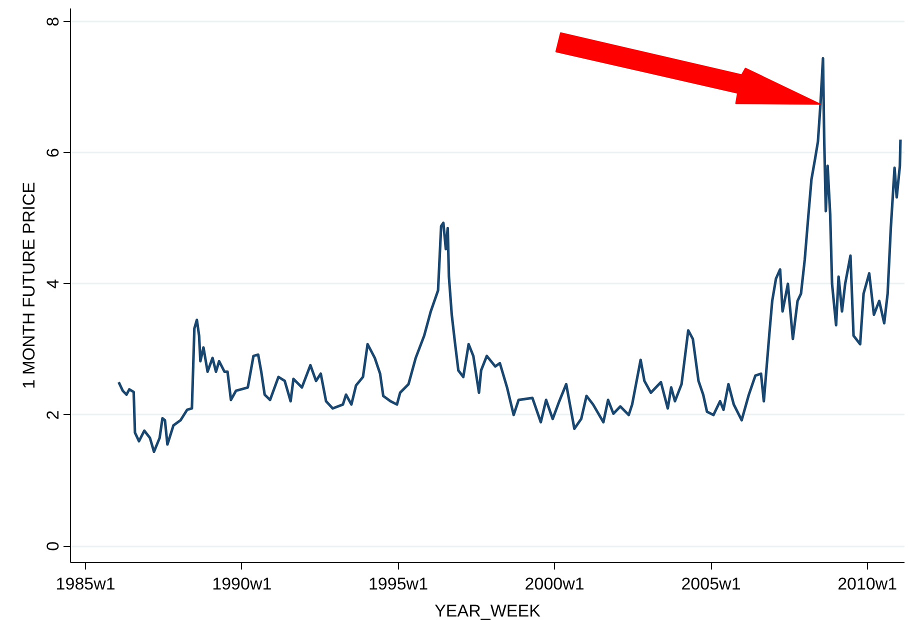  I want to click on x-tick-label: 1995w1, so click(398, 584).